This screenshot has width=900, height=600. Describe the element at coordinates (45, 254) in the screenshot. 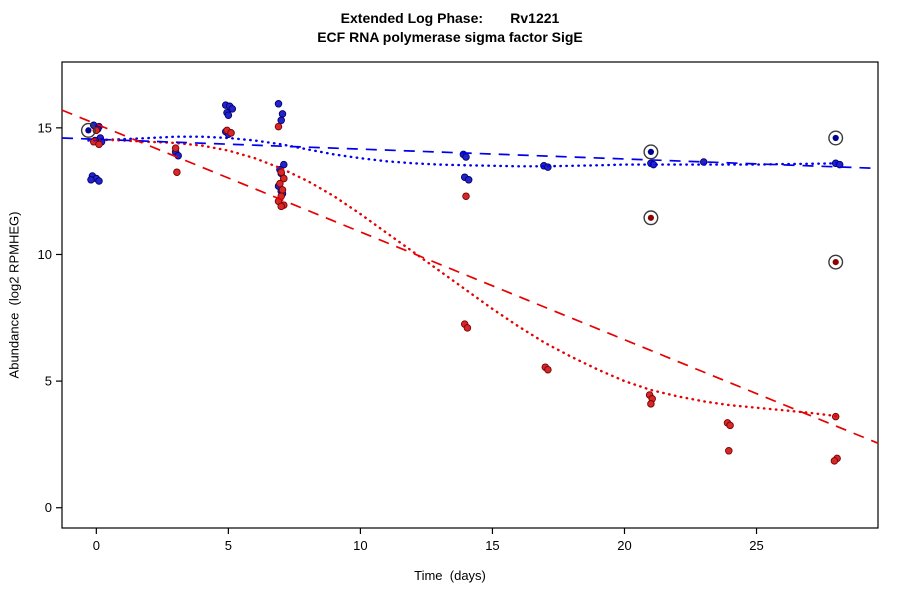

I see `y-tick-label: 10` at that location.